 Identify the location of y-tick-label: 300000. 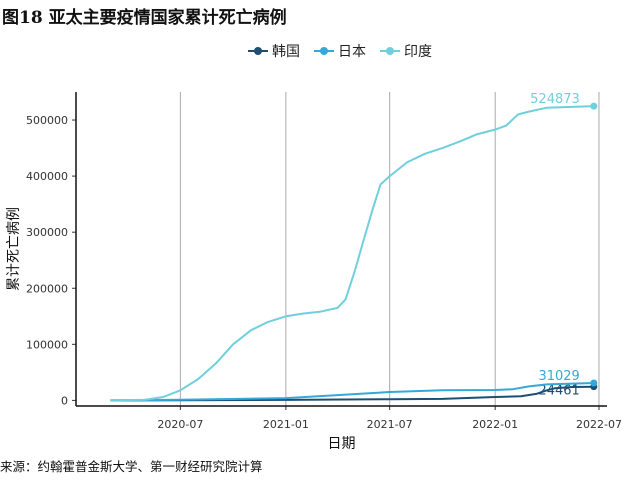
(47, 232).